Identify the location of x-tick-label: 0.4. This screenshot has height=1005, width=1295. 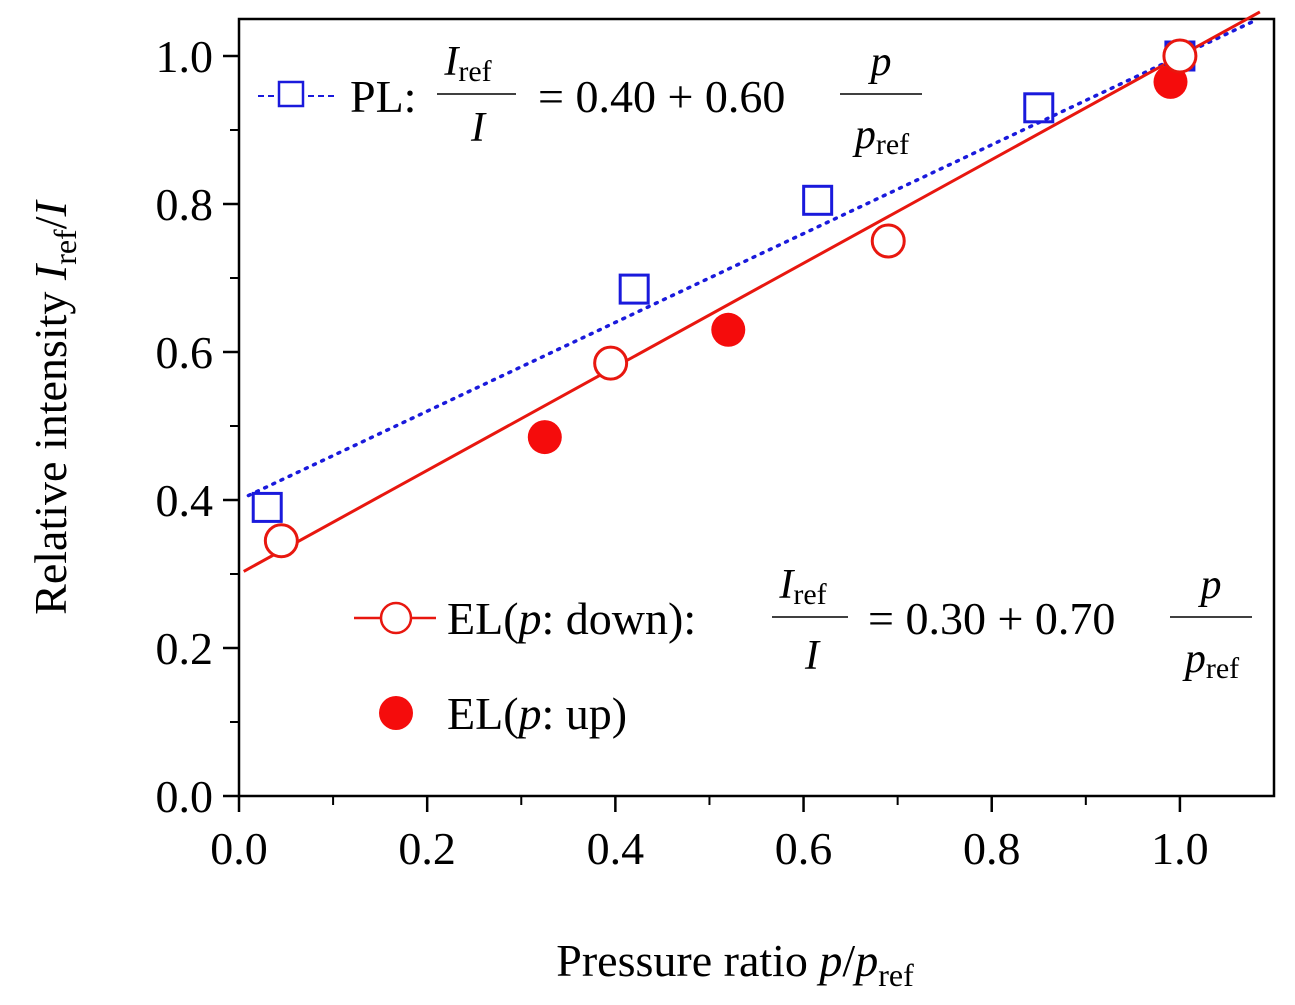
(616, 848).